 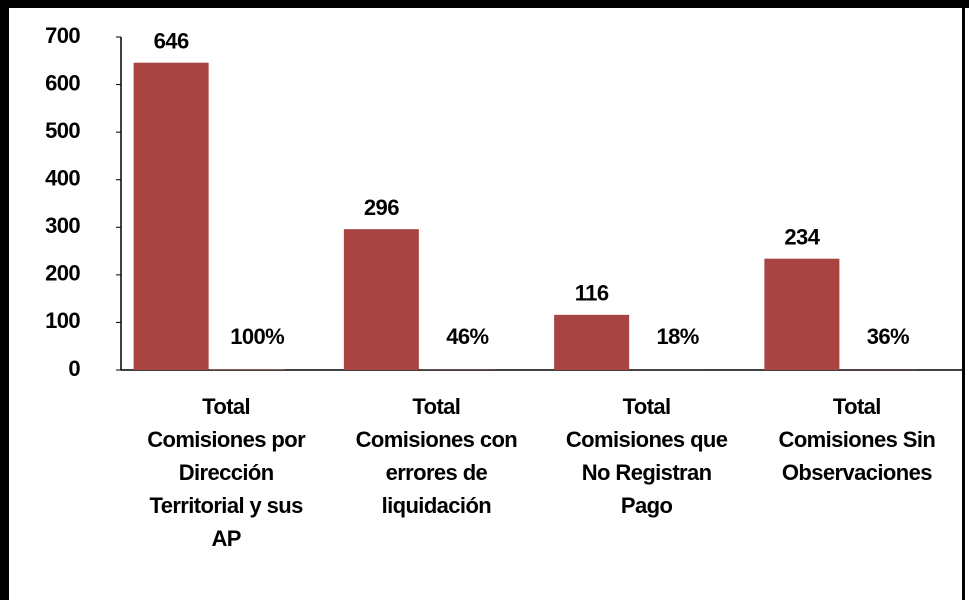 I want to click on y-tick-label: 500, so click(x=62, y=130).